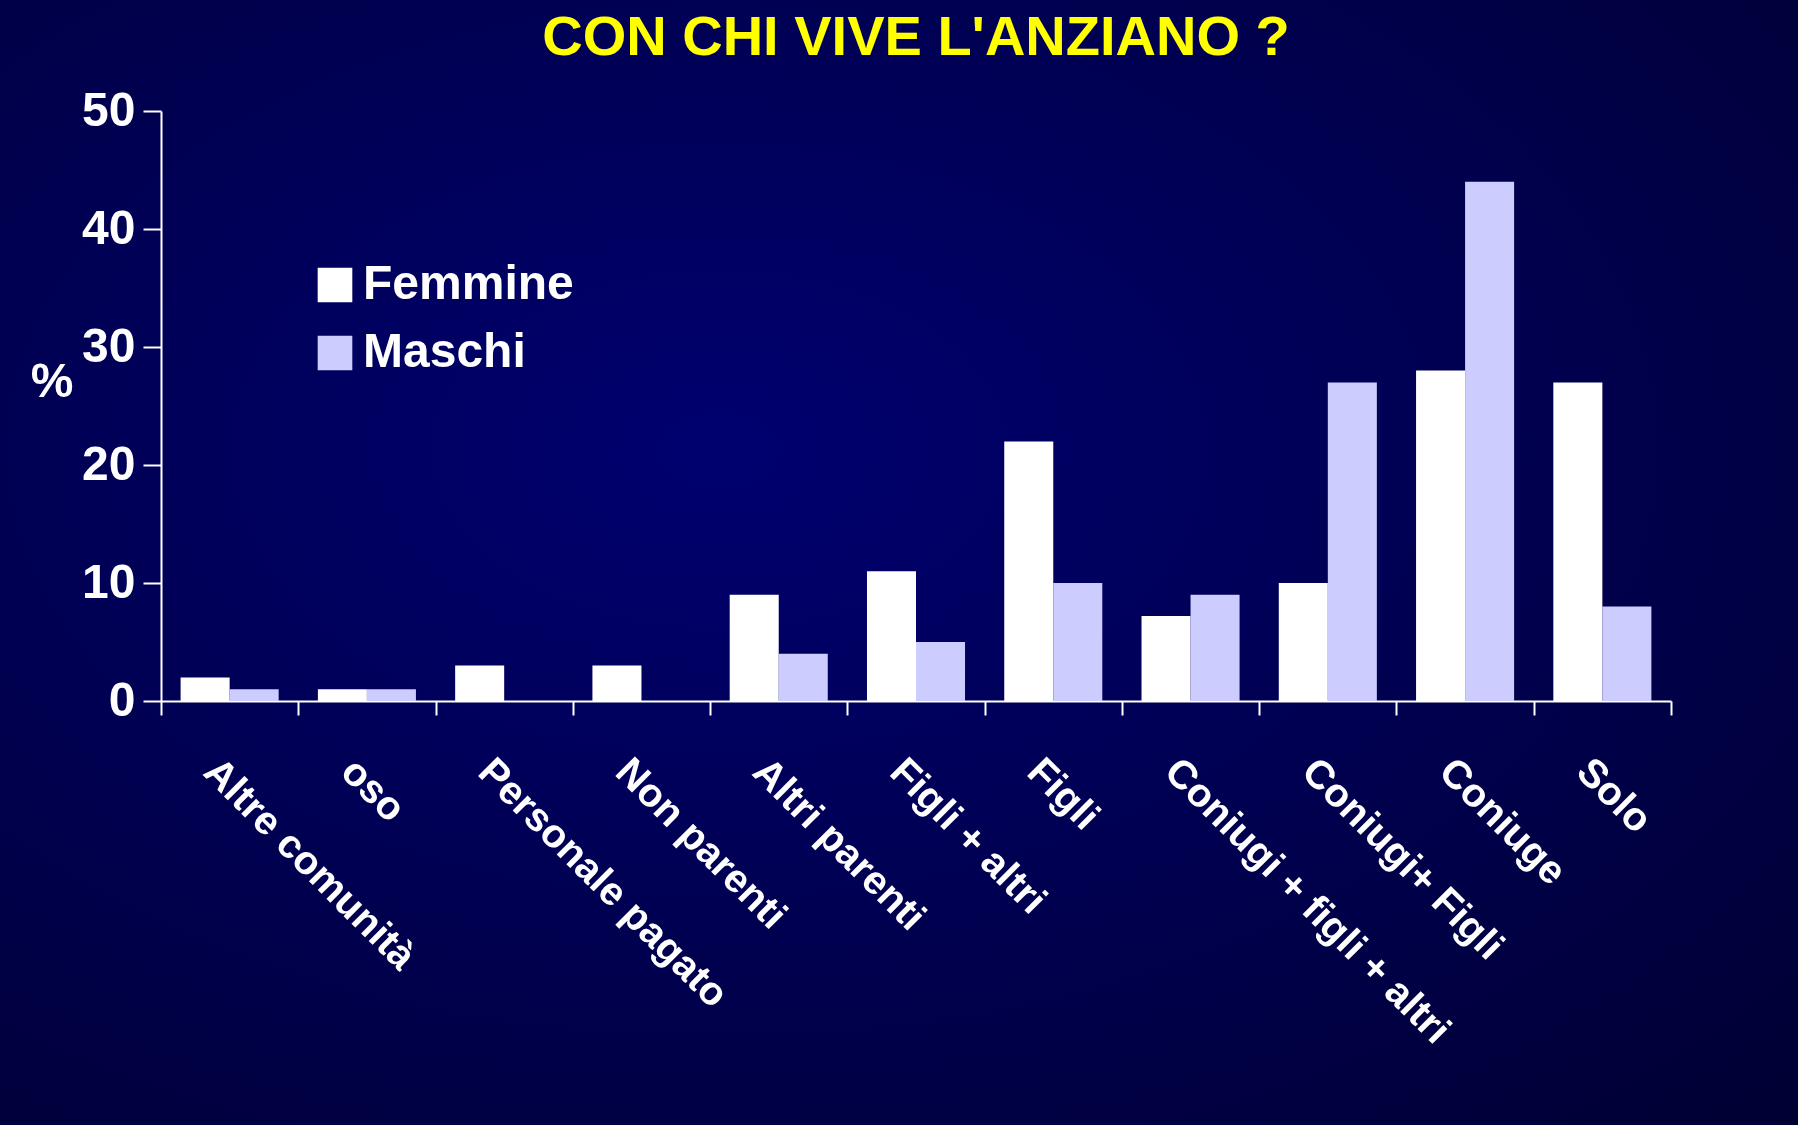  What do you see at coordinates (122, 699) in the screenshot?
I see `y-tick-label: 0` at bounding box center [122, 699].